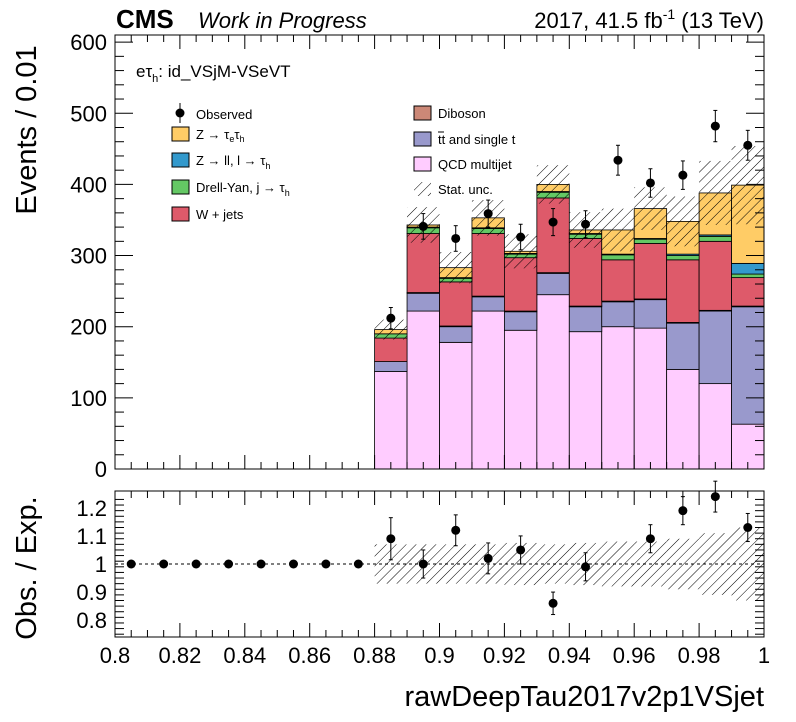  Describe the element at coordinates (699, 655) in the screenshot. I see `ratio-xtick-label-9: 0.98` at that location.